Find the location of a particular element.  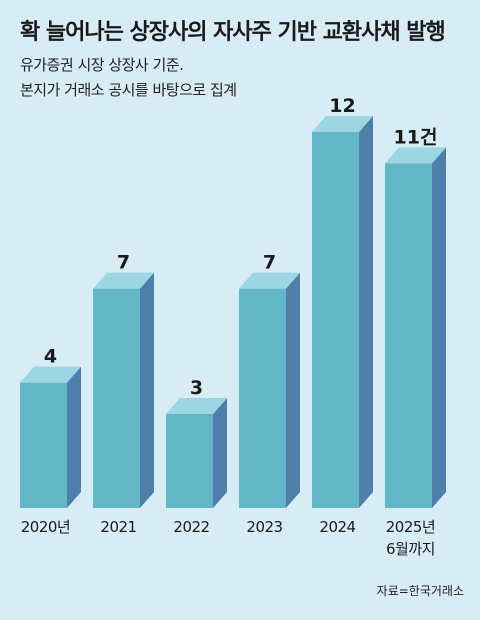

x-tick-label-1: 2021 is located at coordinates (118, 527).